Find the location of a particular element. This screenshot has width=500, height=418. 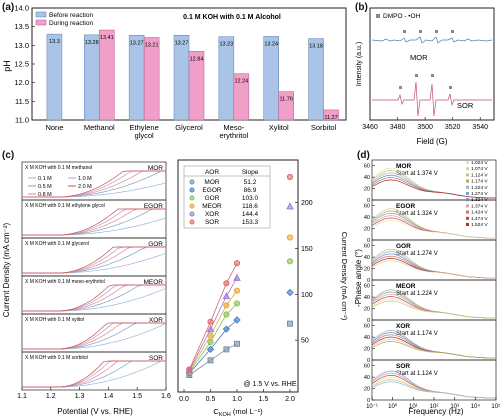

c2-xtick-label: 2.0 is located at coordinates (290, 399).